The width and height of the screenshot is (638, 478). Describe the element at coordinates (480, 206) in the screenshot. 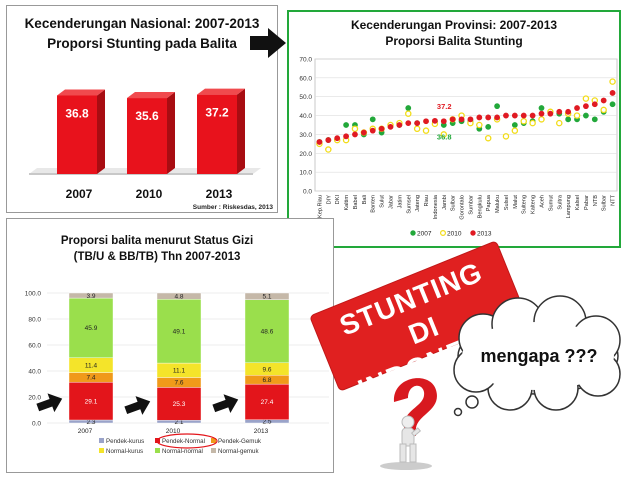

I see `x-tick-label: Bengkulu` at that location.